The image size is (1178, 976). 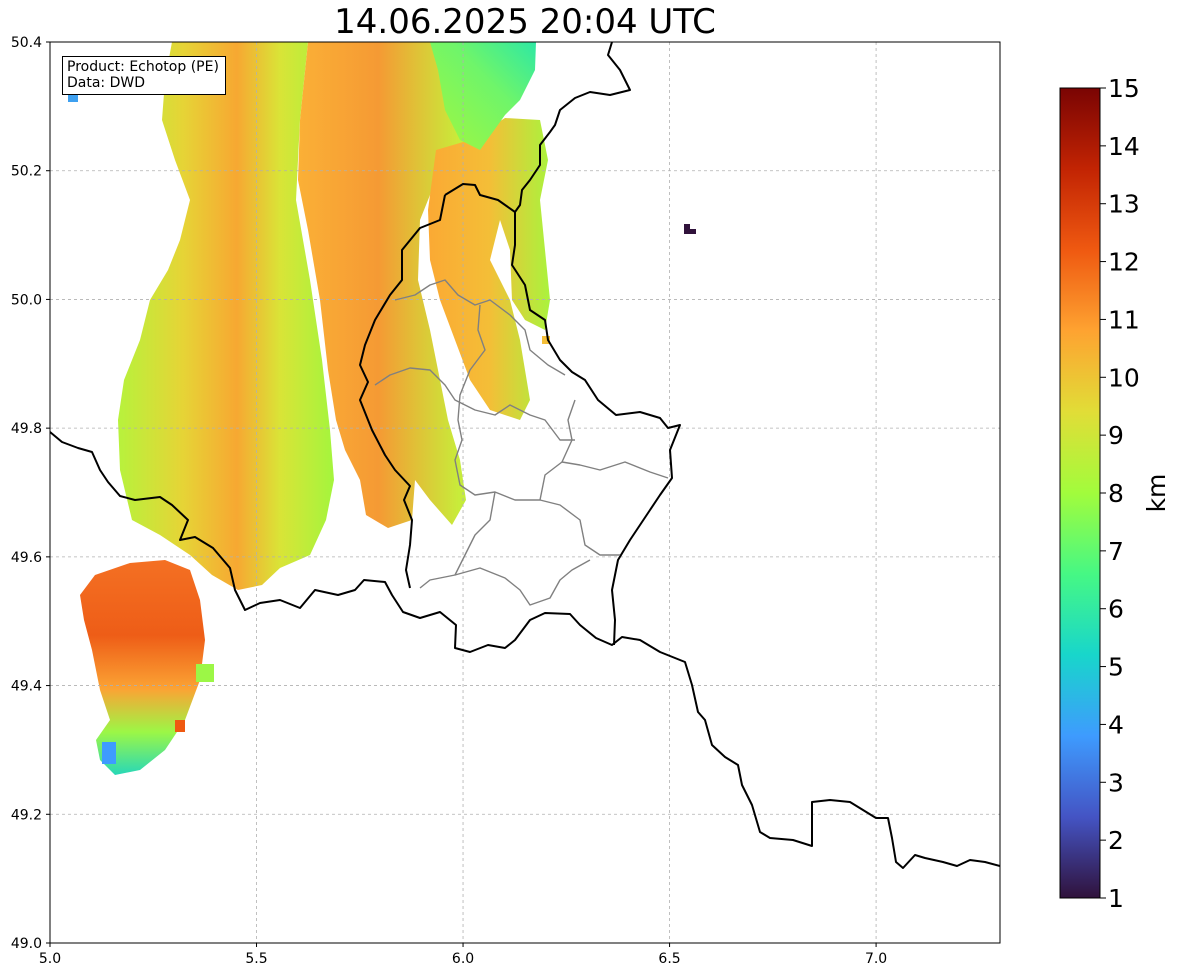 What do you see at coordinates (142, 667) in the screenshot?
I see `echotop-cell-southwest` at bounding box center [142, 667].